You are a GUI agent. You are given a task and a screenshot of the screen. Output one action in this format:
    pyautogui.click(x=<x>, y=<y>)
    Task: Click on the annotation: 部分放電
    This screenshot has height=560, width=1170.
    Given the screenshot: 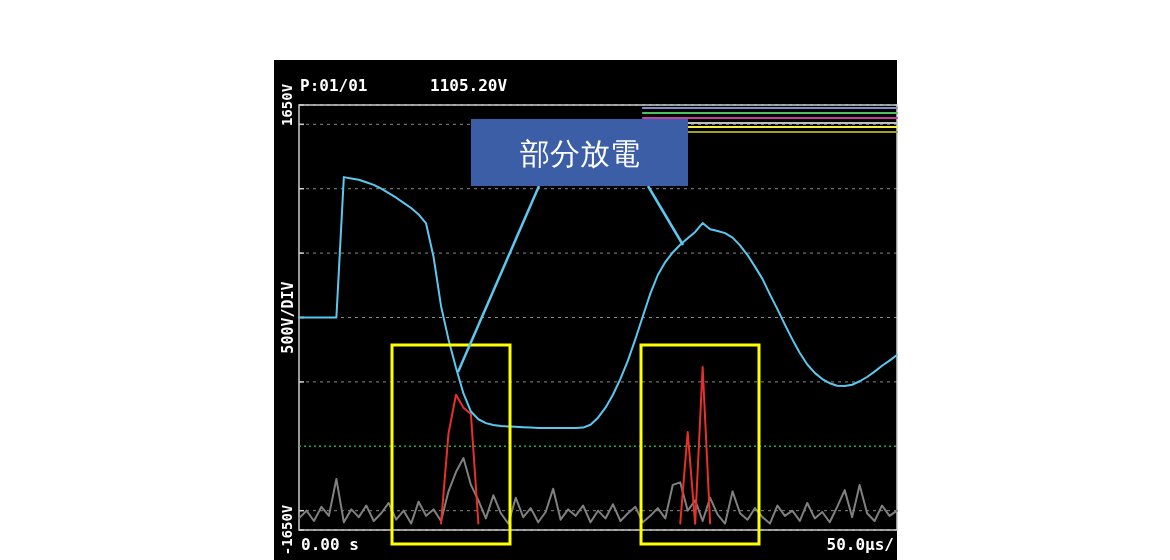 What is the action you would take?
    pyautogui.click(x=579, y=153)
    